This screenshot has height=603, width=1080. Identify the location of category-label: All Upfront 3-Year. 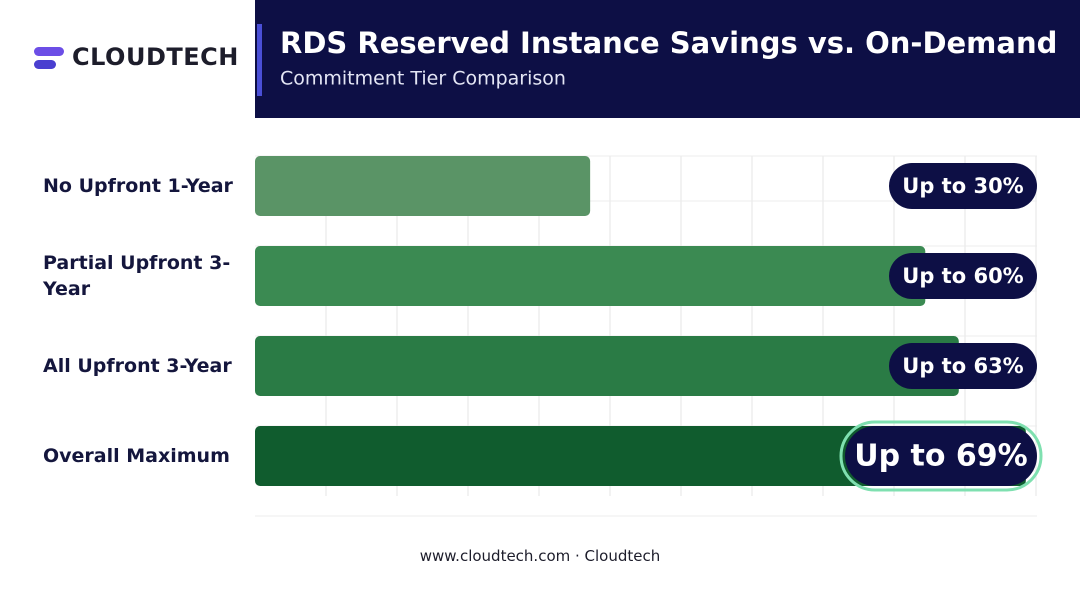
(137, 366).